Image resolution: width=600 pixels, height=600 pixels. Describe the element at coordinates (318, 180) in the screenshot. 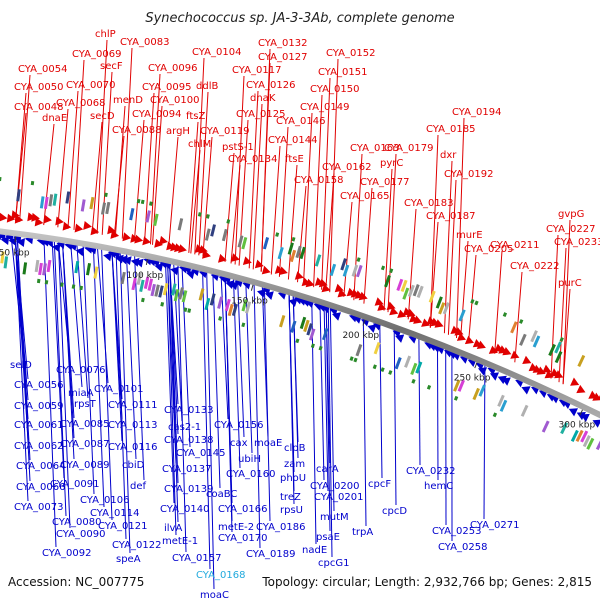

I see `forward-gene-label: CYA_0158` at that location.